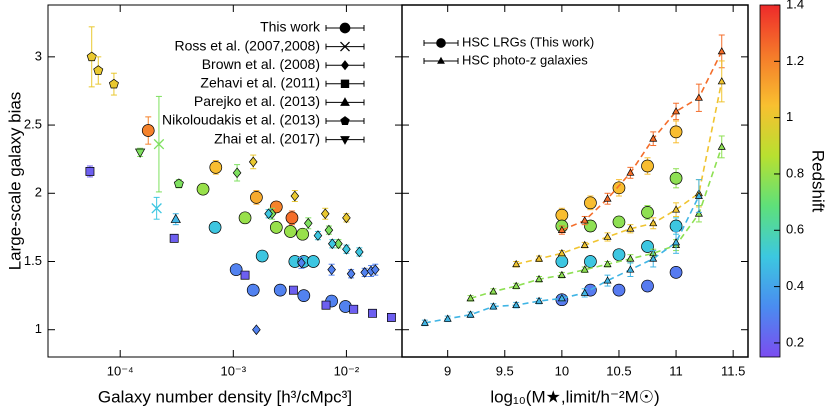 This screenshot has height=411, width=830. I want to click on y-tick-label: 3, so click(38, 55).